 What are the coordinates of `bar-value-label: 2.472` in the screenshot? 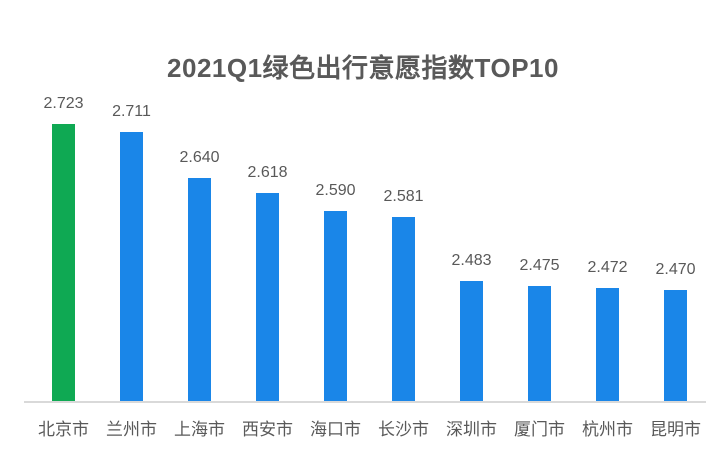 It's located at (607, 267).